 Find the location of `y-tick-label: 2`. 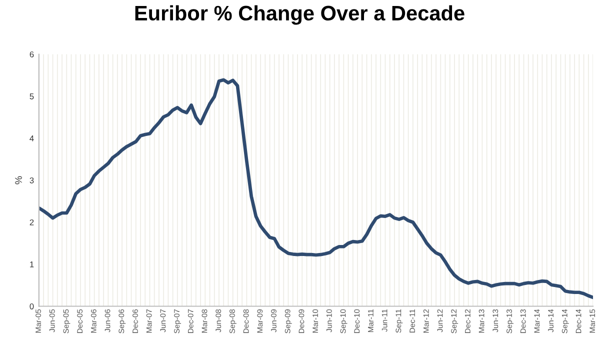

y-tick-label: 2 is located at coordinates (32, 222).